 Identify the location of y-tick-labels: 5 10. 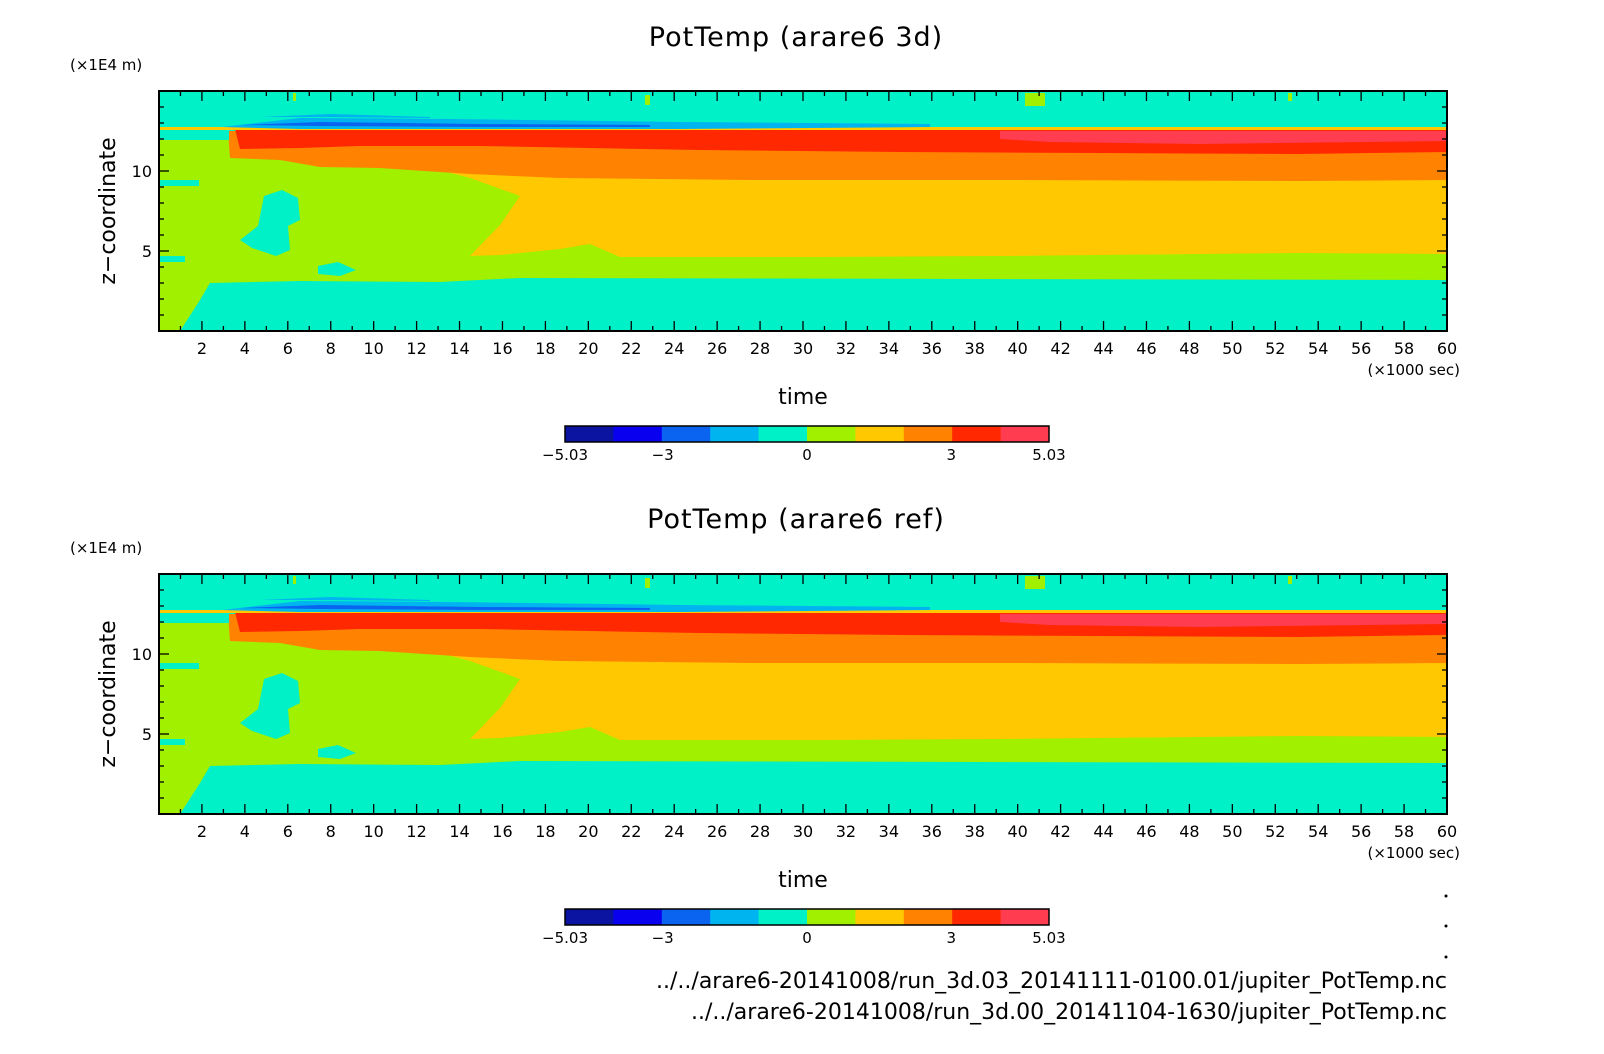
(142, 694).